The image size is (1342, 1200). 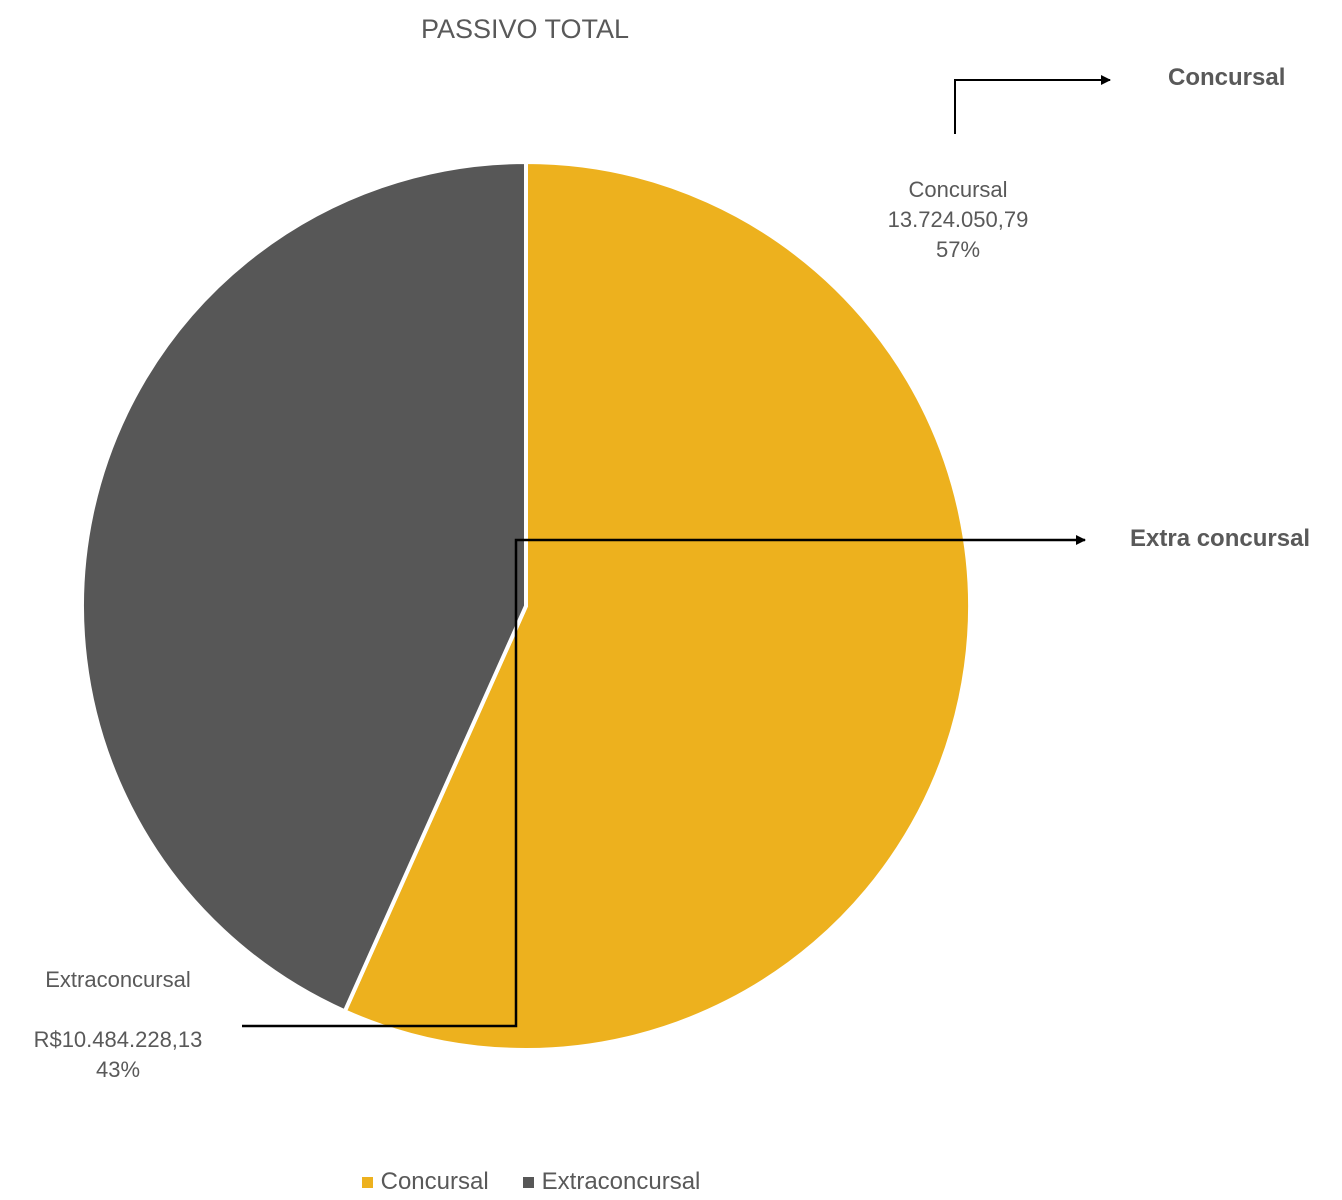 What do you see at coordinates (118, 979) in the screenshot?
I see `data-label-extraconcursal-category: Extraconcursal` at bounding box center [118, 979].